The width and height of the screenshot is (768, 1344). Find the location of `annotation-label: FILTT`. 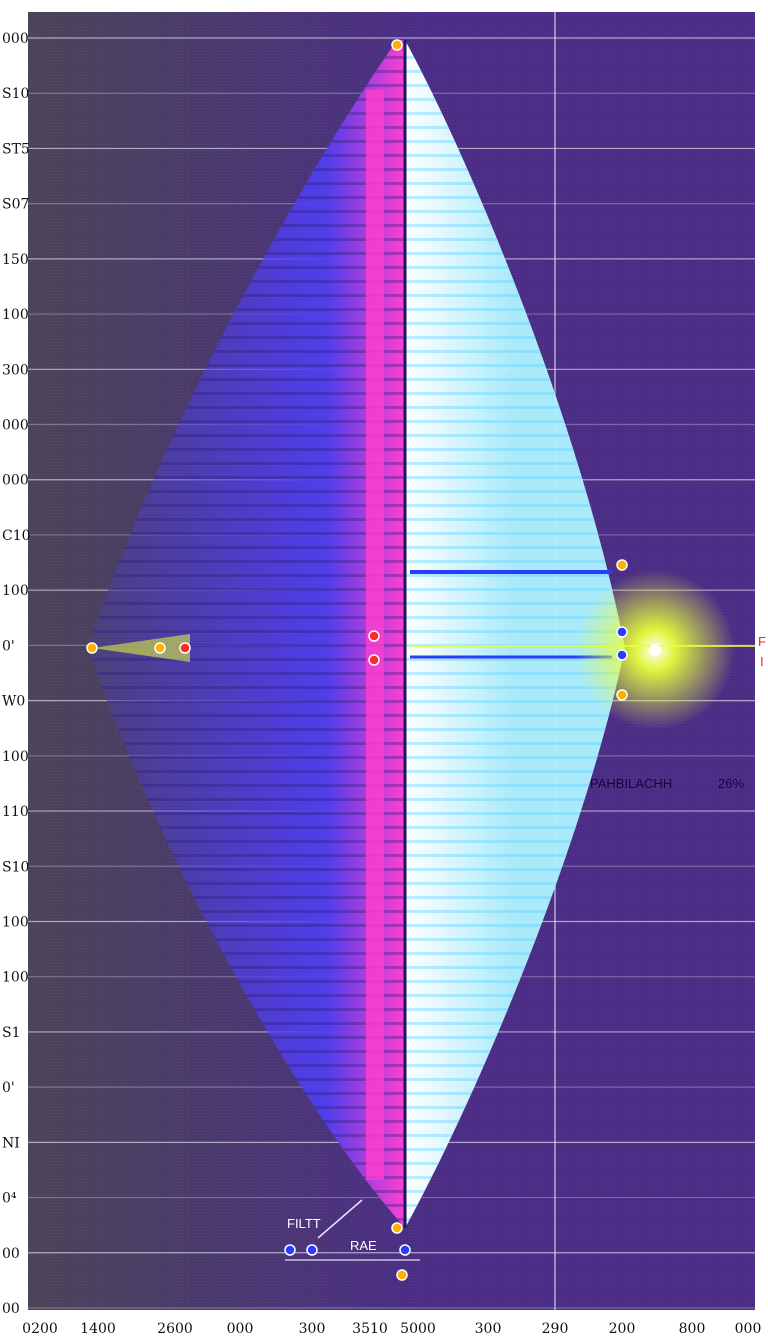

annotation-label: FILTT is located at coordinates (304, 1223).